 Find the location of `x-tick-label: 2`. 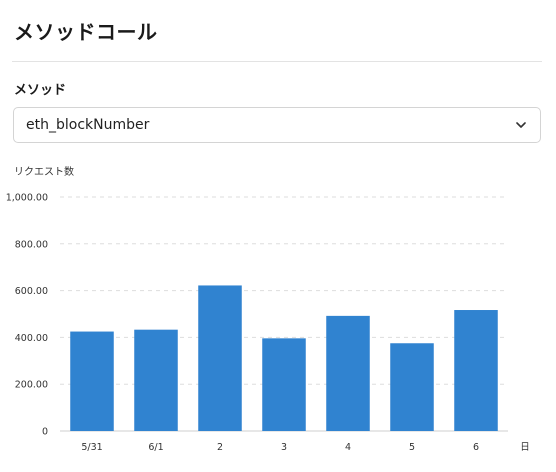

x-tick-label: 2 is located at coordinates (220, 447).